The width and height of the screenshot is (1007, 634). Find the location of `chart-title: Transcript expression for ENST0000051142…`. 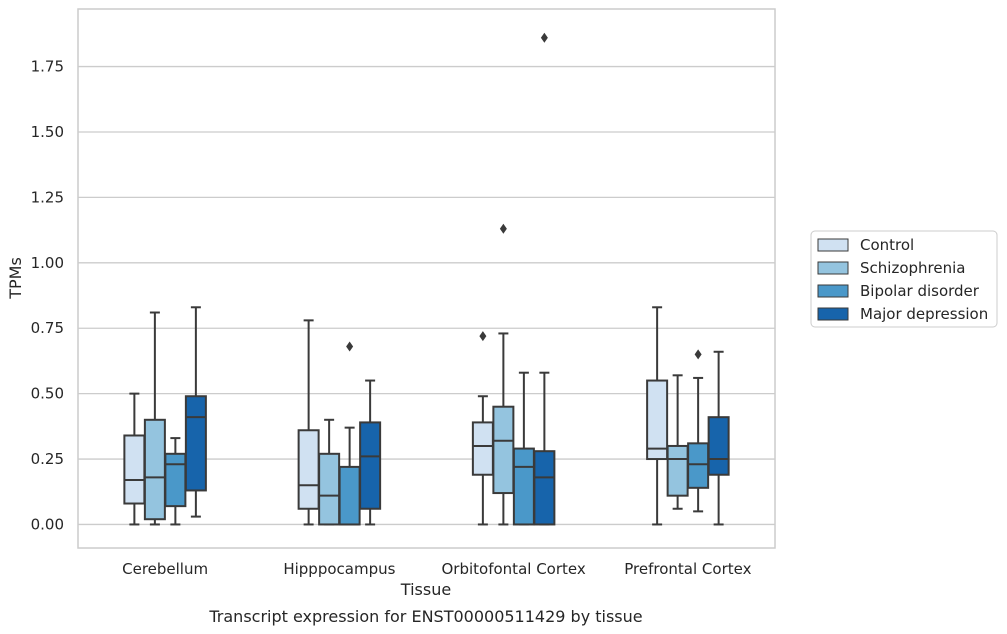

chart-title: Transcript expression for ENST0000051142… is located at coordinates (425, 616).